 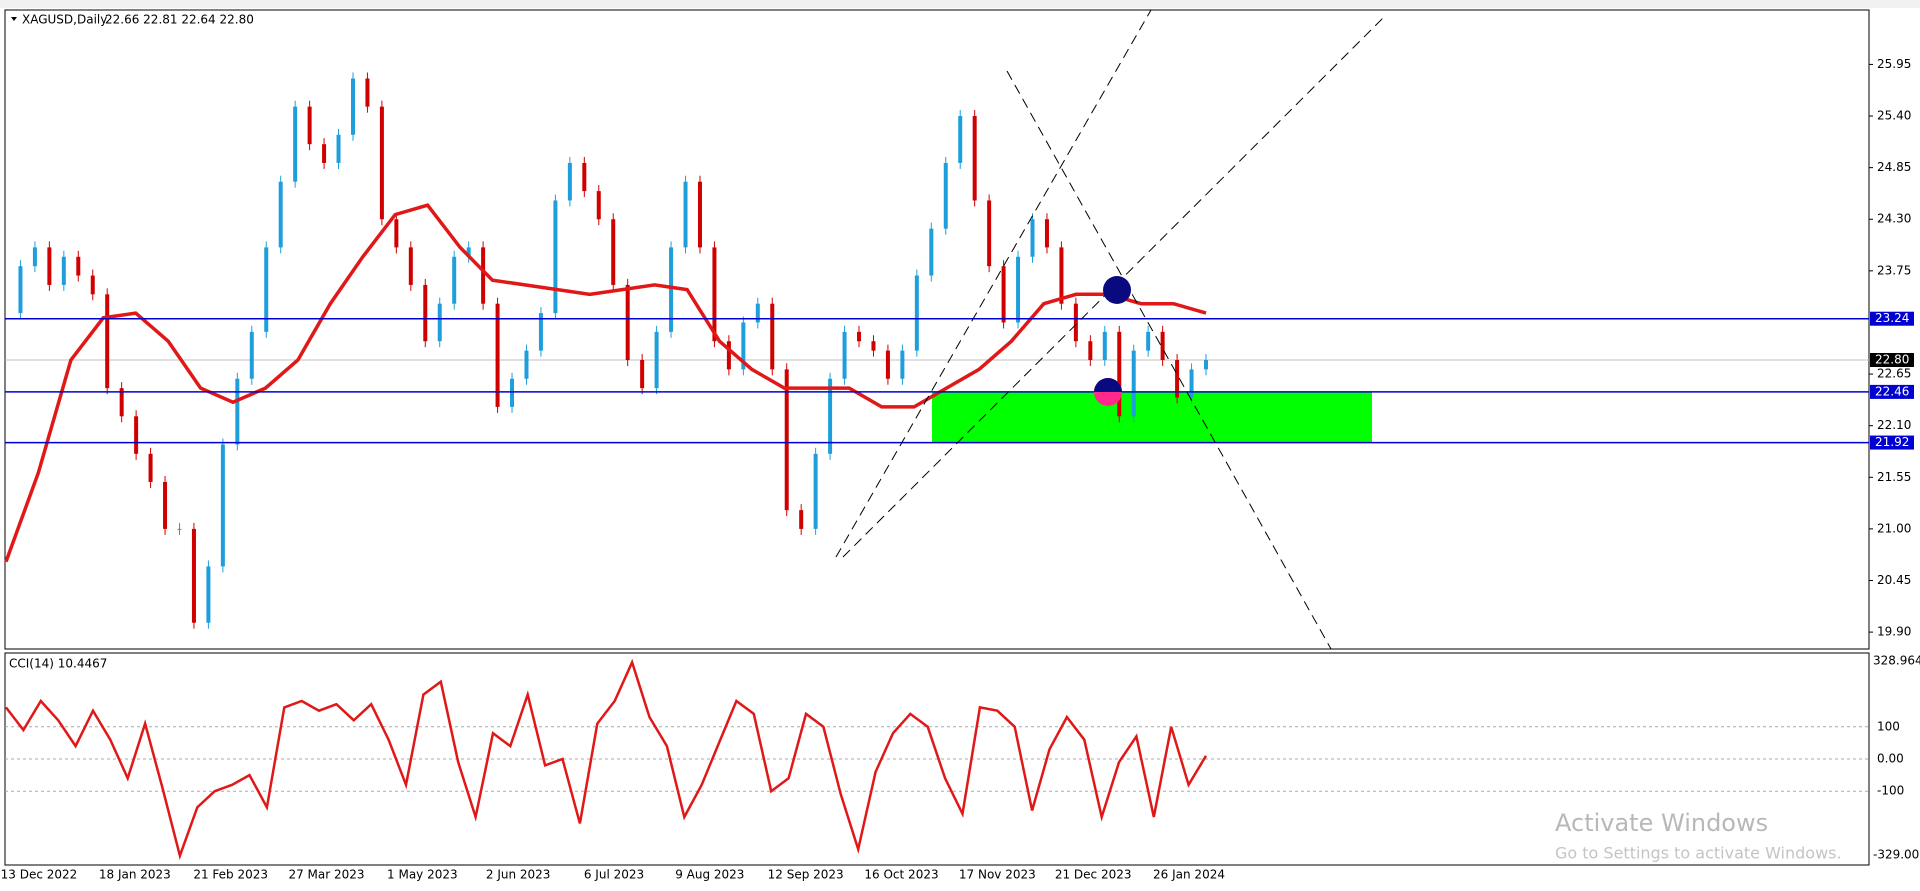 What do you see at coordinates (1698, 853) in the screenshot?
I see `watermark: Go to Settings to activate Windows.` at bounding box center [1698, 853].